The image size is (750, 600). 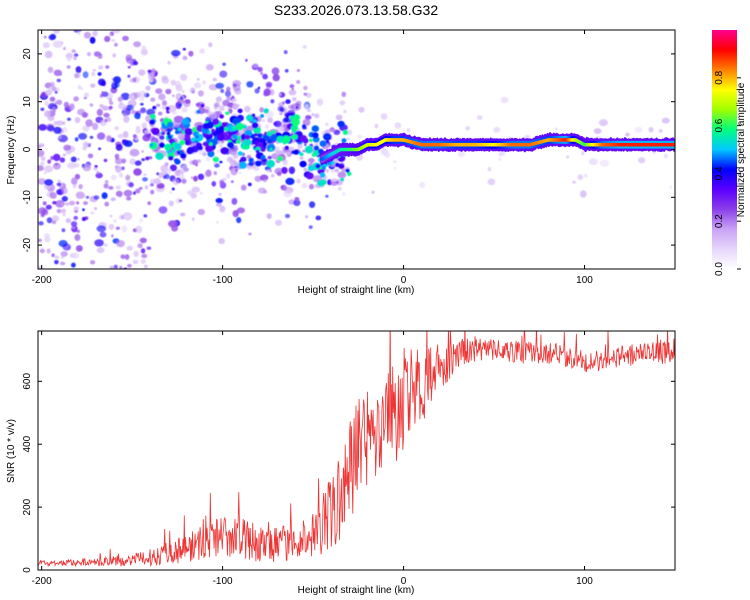 I want to click on snr-y-tick-label: 200, so click(x=27, y=506).